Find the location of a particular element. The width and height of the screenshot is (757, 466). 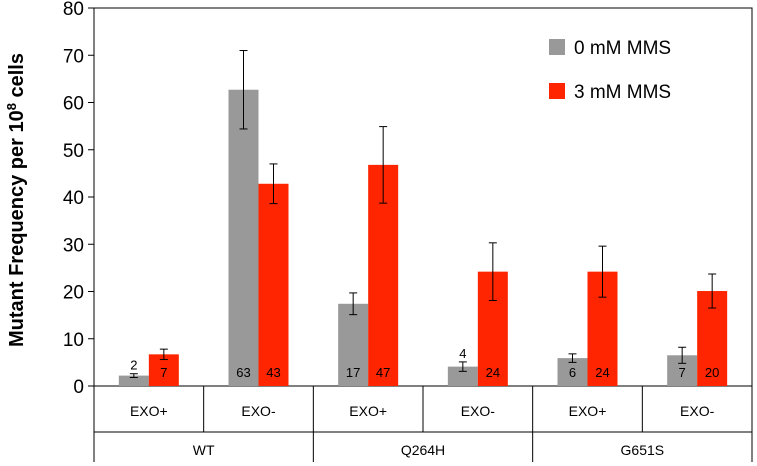

group-label: G651S is located at coordinates (643, 450).